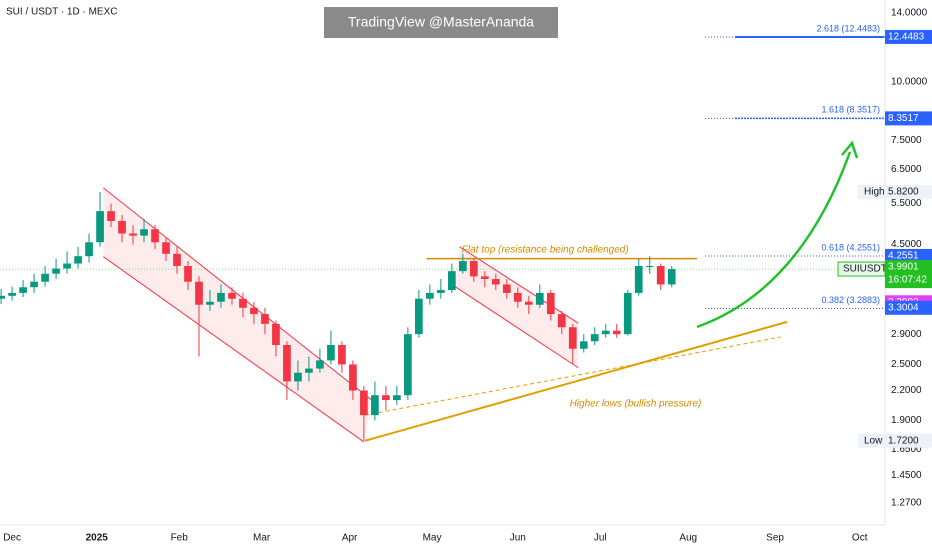 This screenshot has height=550, width=932. What do you see at coordinates (874, 192) in the screenshot?
I see `extreme-name: High` at bounding box center [874, 192].